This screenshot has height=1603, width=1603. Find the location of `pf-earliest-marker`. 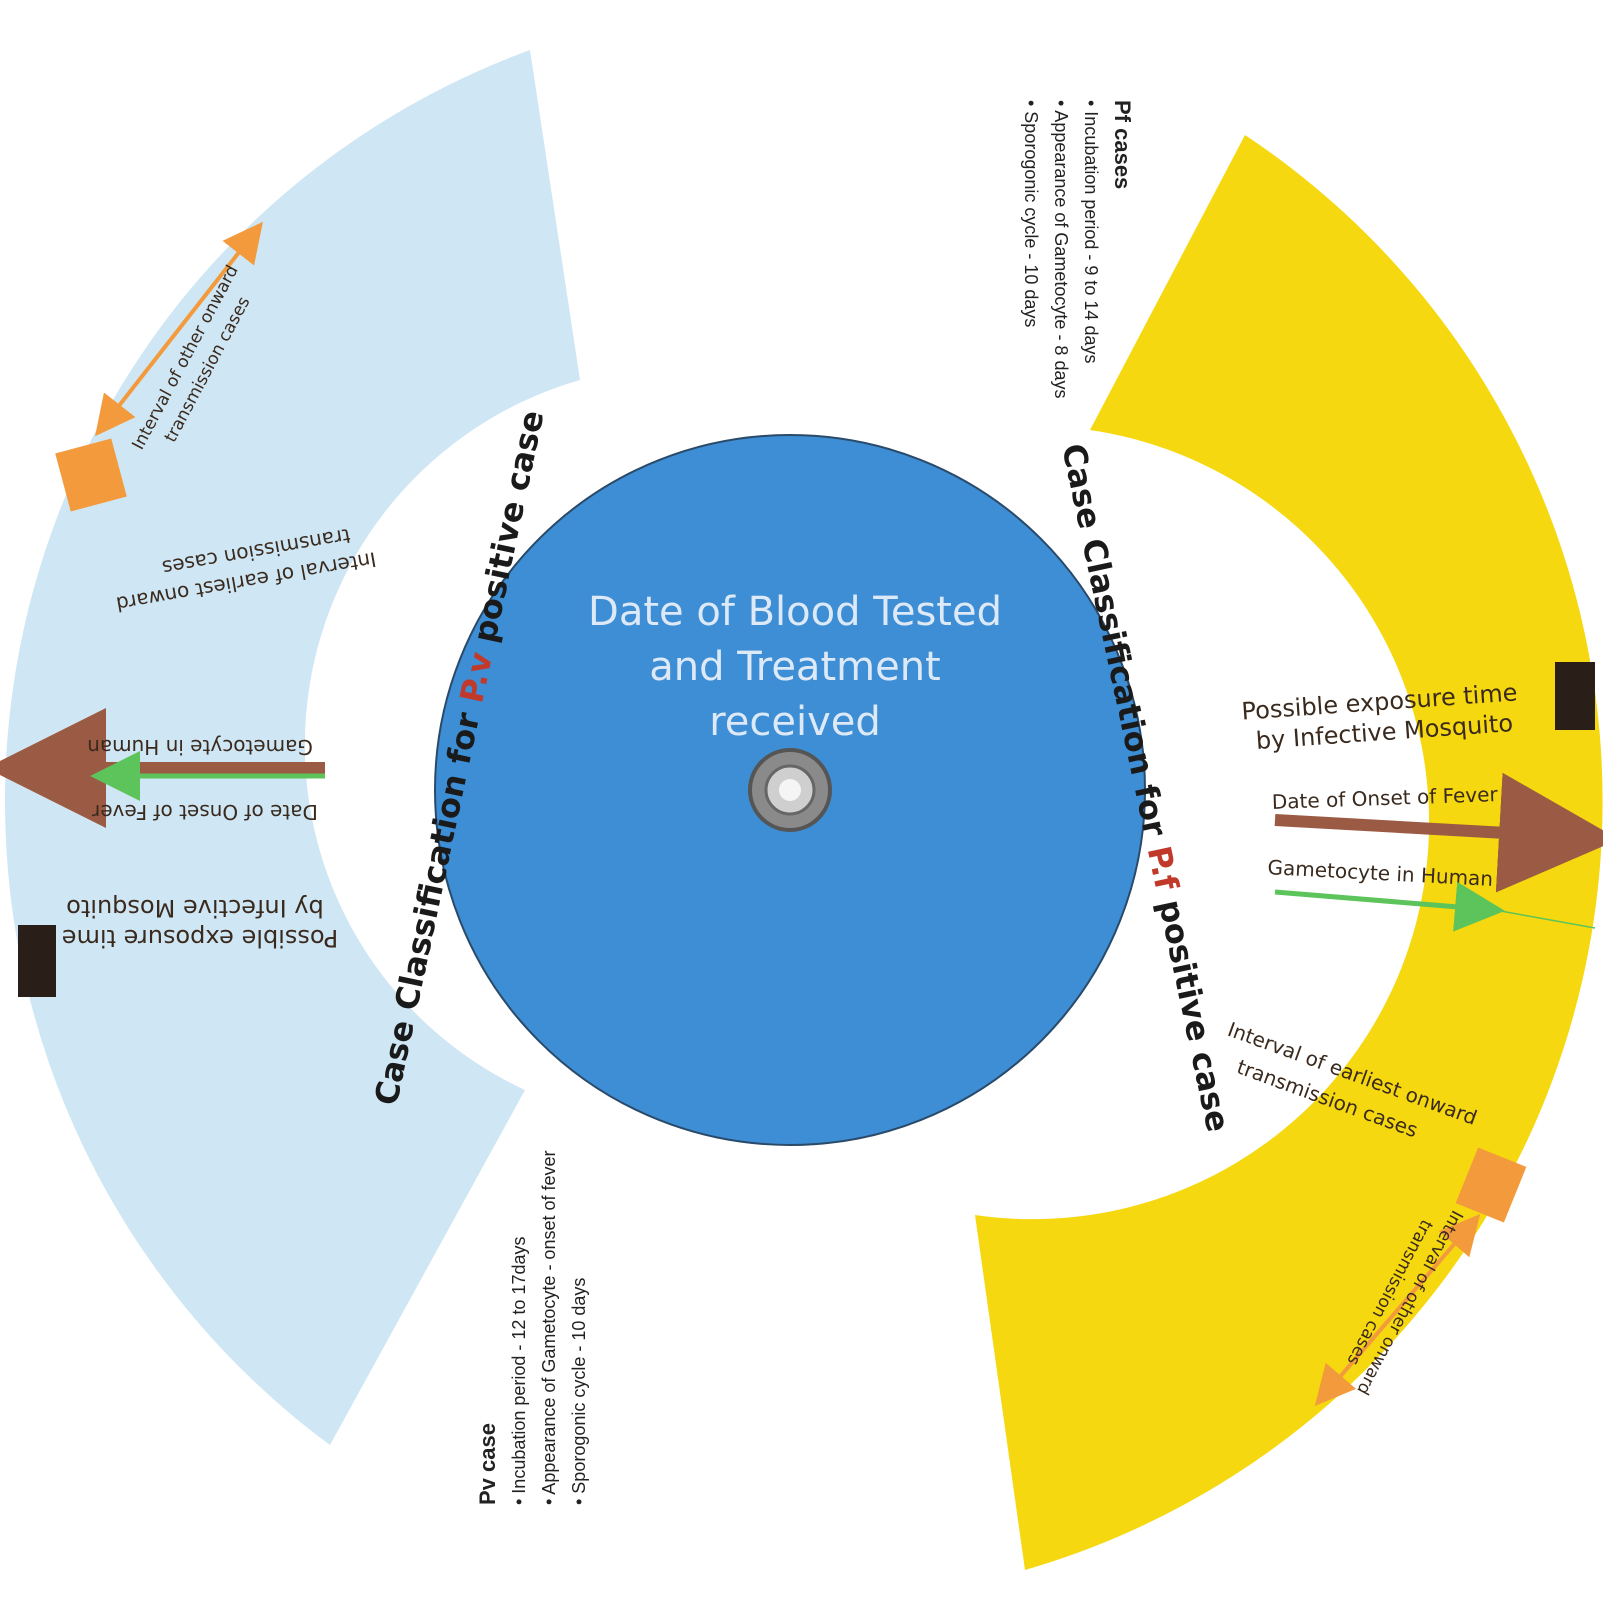

pf-earliest-marker is located at coordinates (1491, 1185).